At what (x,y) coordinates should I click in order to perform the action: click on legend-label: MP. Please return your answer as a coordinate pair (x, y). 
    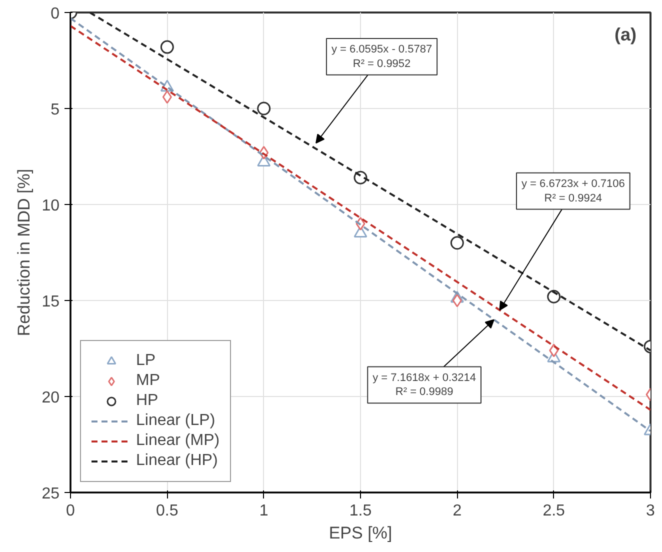
    Looking at the image, I should click on (148, 381).